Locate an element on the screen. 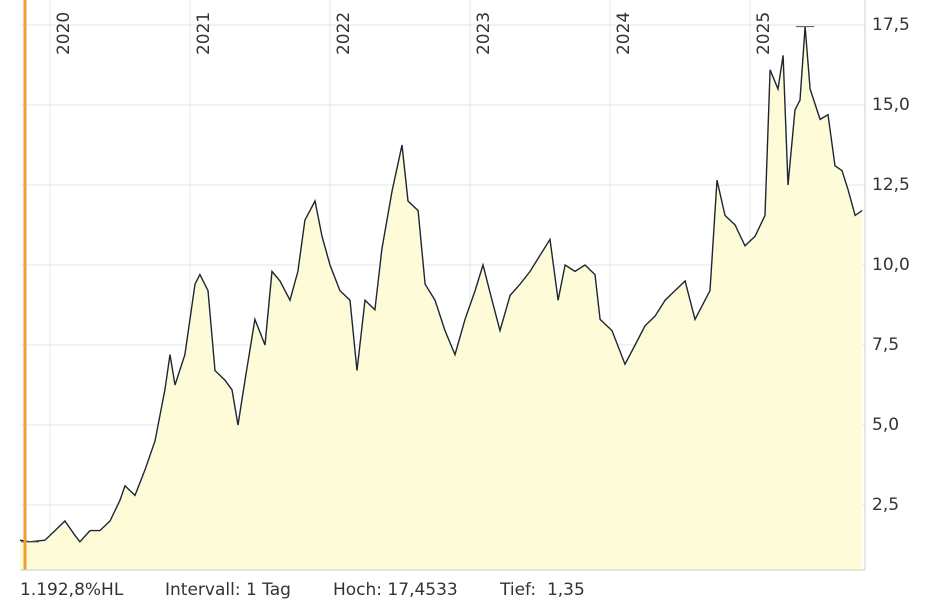  x-tick-label: 2025 is located at coordinates (764, 33).